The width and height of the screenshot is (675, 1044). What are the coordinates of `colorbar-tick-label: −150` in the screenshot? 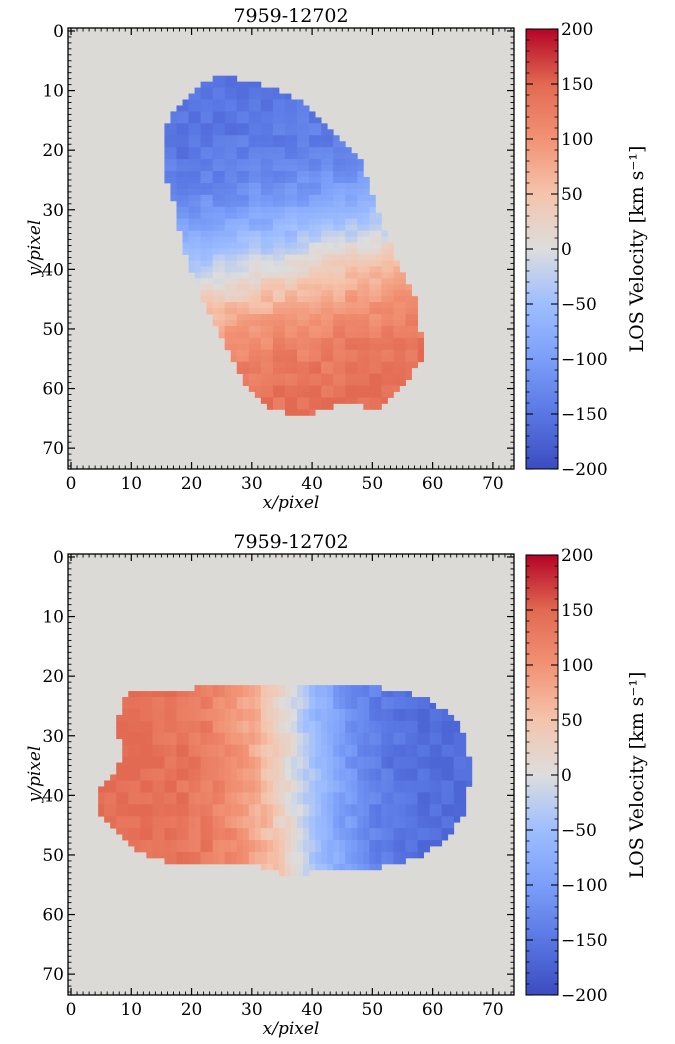 It's located at (584, 941).